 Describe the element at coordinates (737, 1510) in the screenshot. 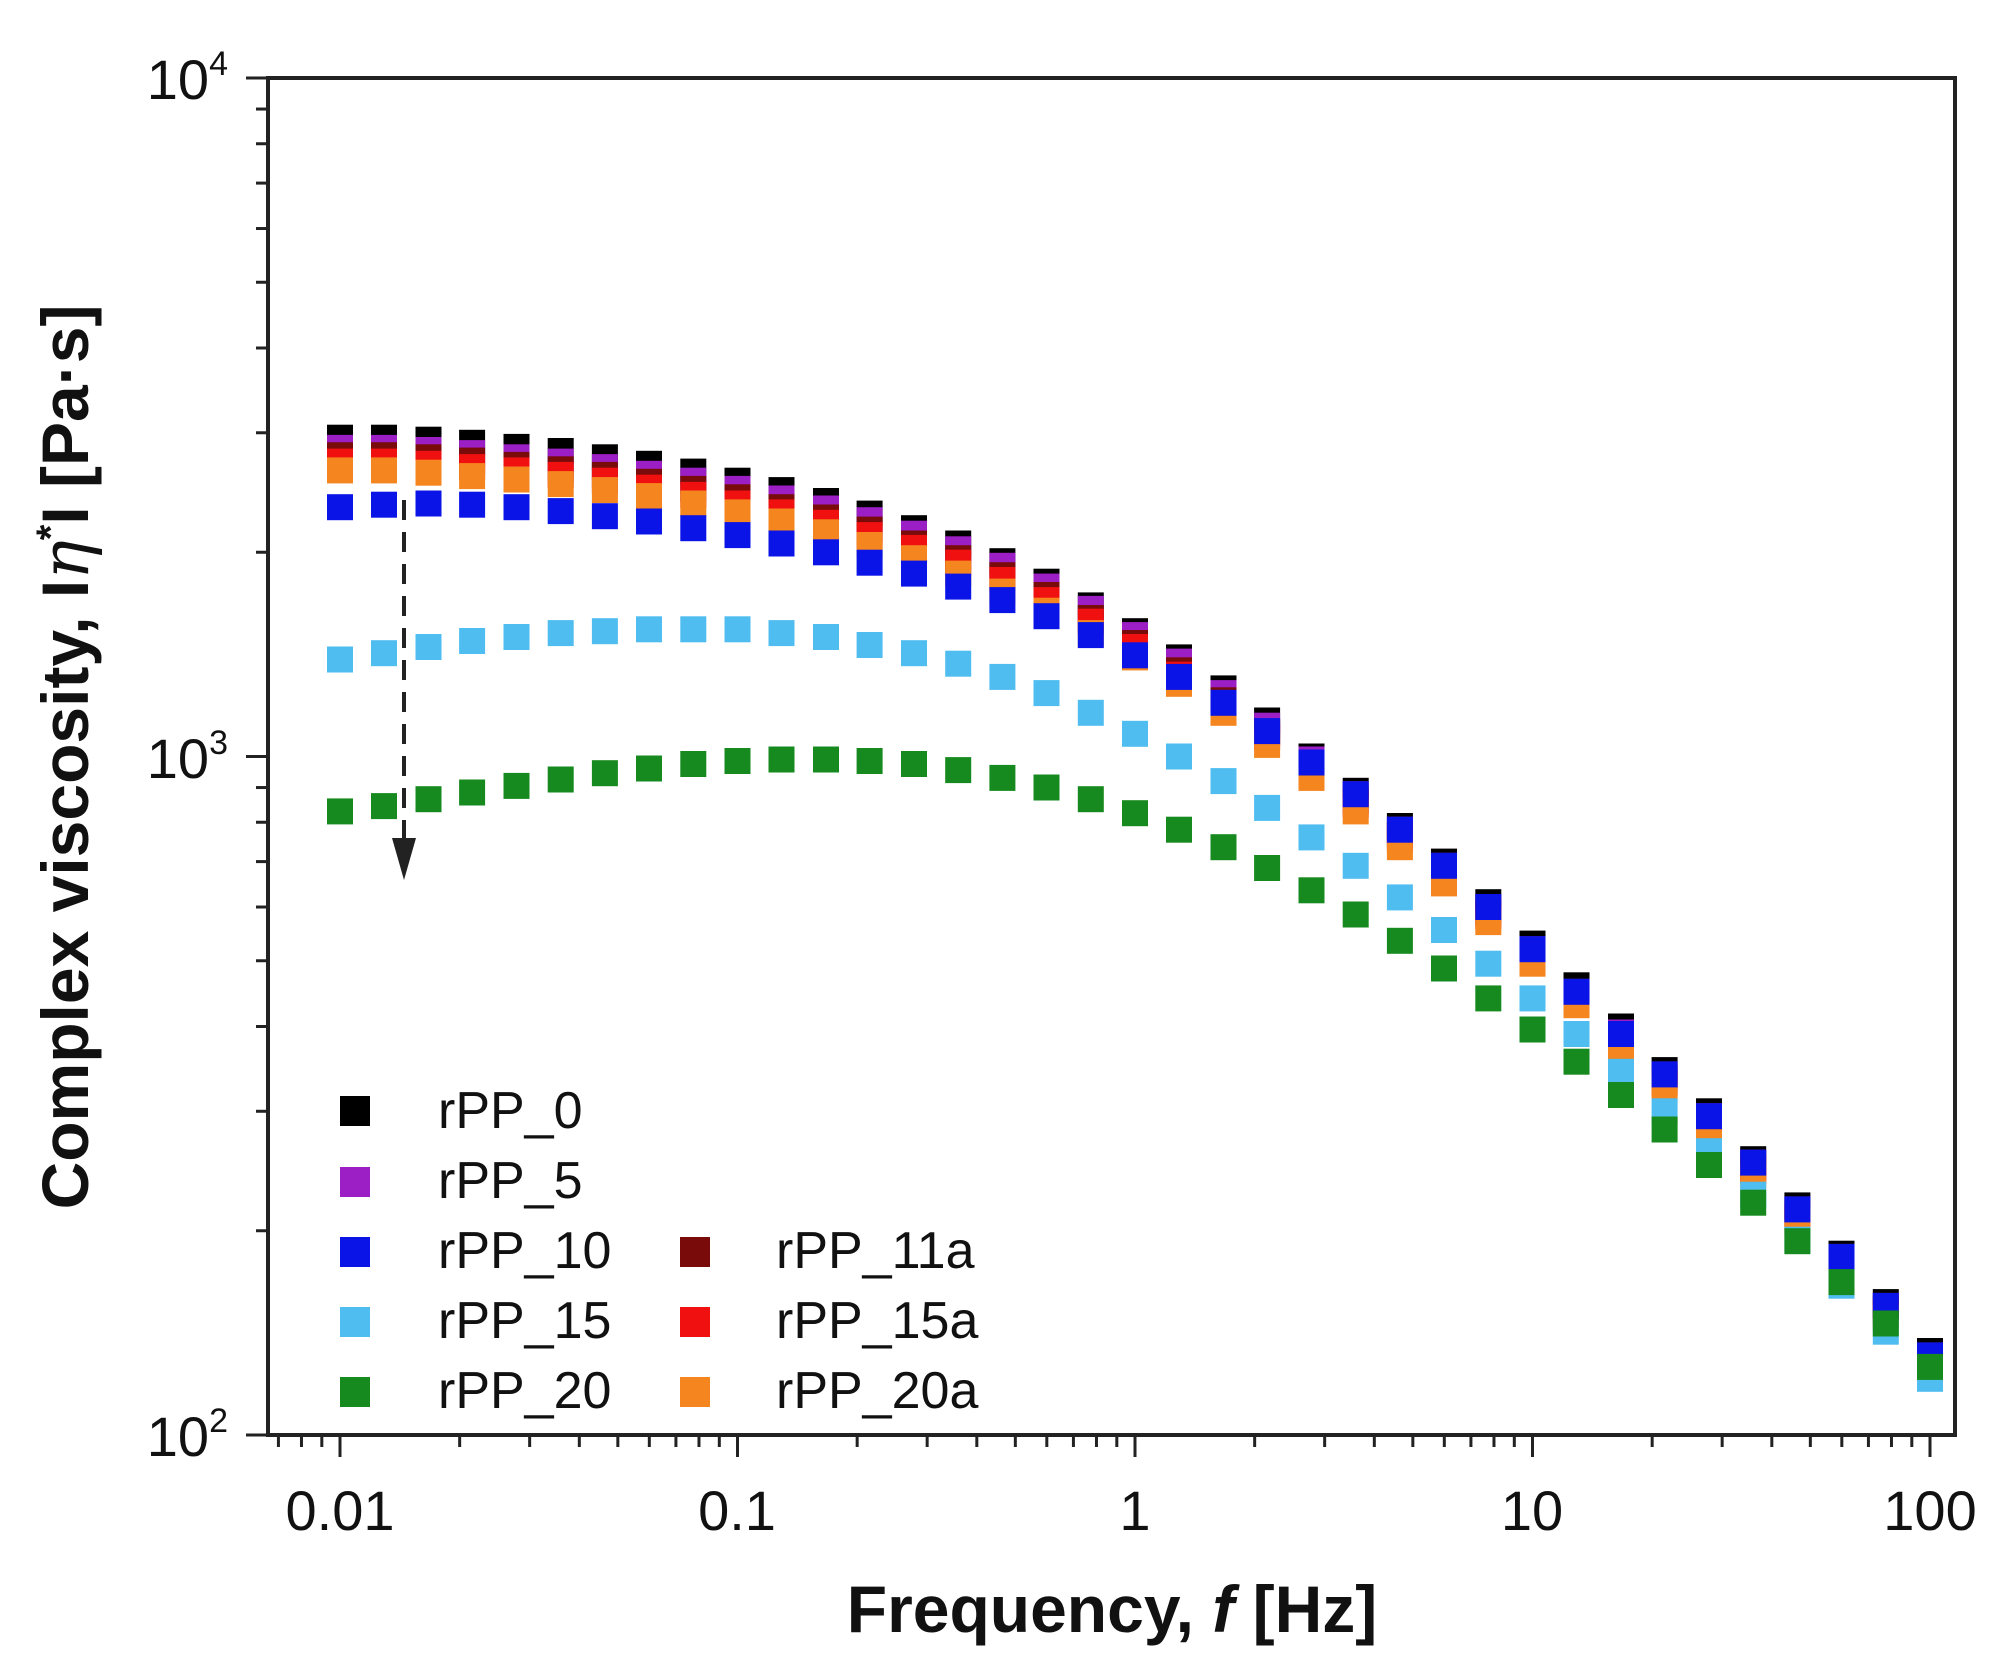

I see `x-tick-label: 0.1` at that location.